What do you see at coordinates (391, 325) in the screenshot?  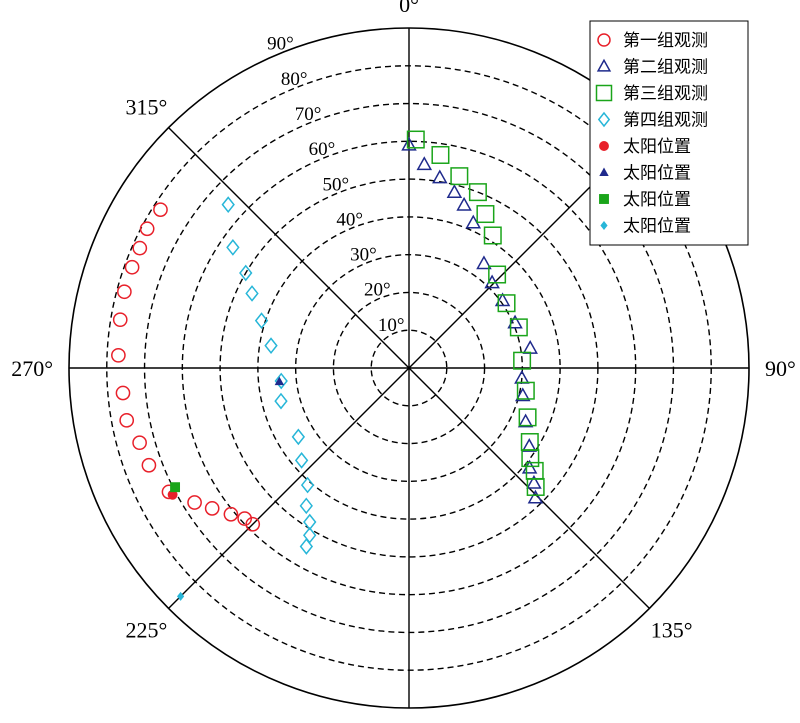 I see `radial-tick-label: 10°` at bounding box center [391, 325].